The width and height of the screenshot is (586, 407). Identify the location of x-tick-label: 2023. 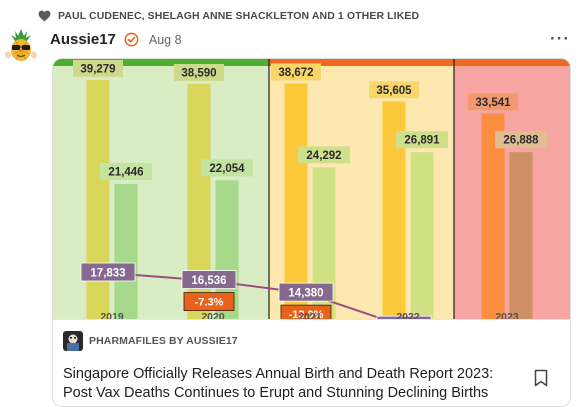
(507, 315).